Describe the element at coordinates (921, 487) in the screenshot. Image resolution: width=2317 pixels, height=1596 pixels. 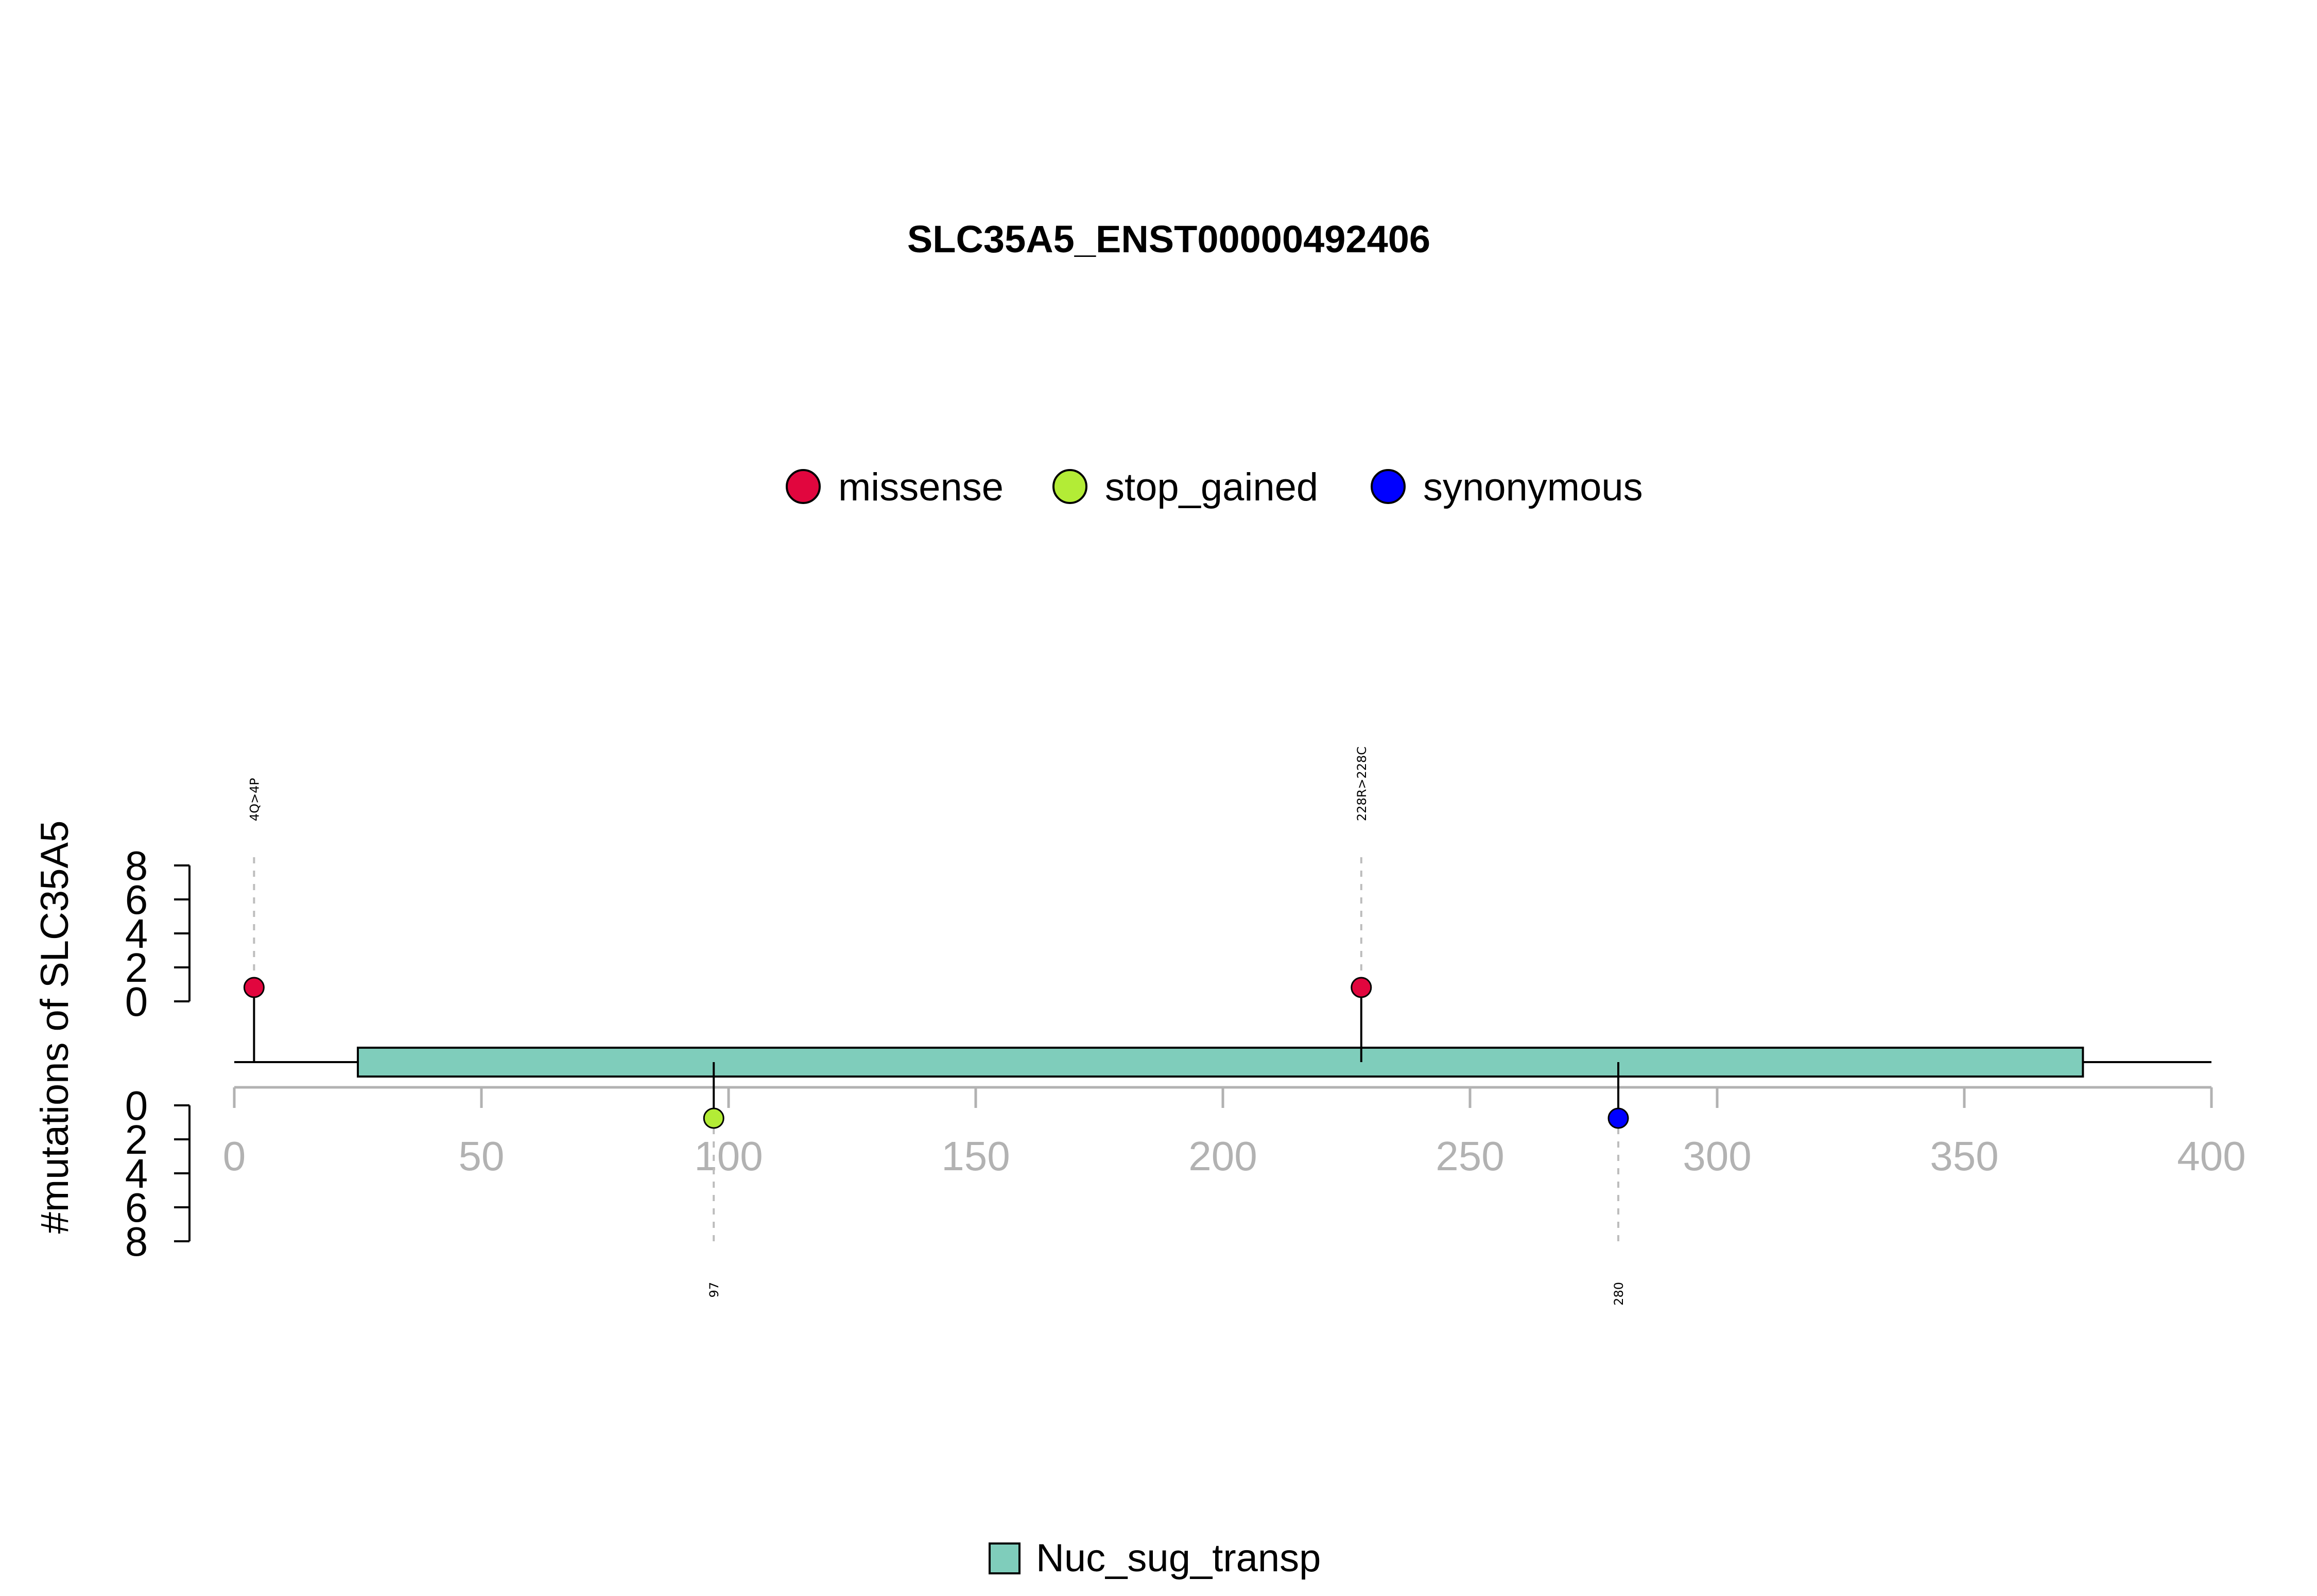
I see `legend-label: missense` at that location.